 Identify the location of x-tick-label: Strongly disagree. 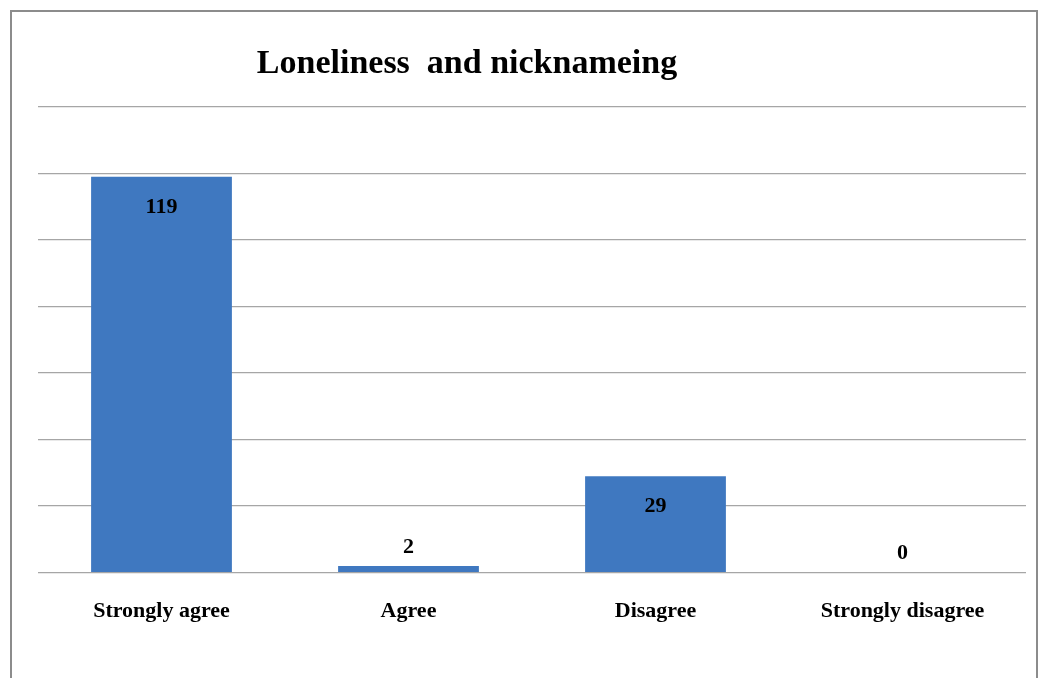
(902, 610).